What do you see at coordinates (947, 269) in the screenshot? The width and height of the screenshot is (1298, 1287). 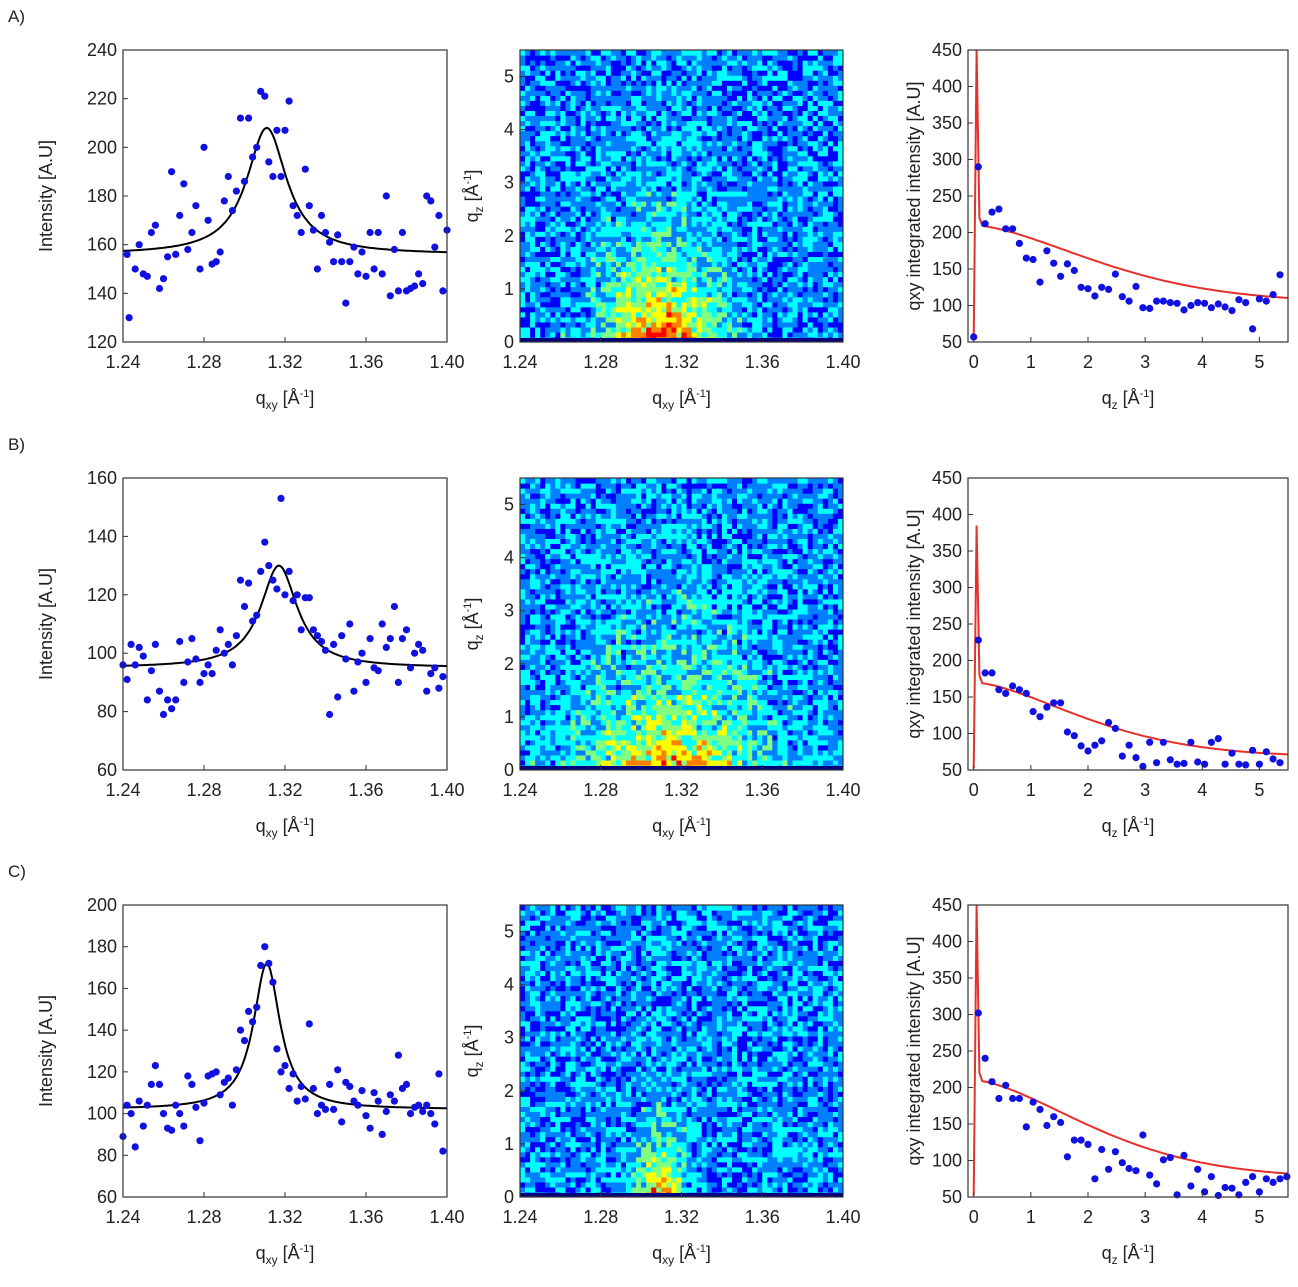 I see `y-tick-label: 150` at bounding box center [947, 269].